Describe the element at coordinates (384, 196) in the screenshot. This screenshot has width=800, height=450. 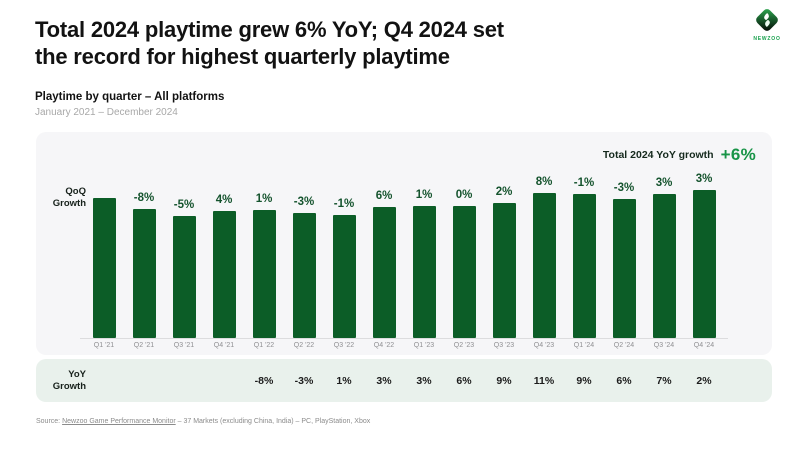
I see `qoq-growth-value: 6%` at that location.